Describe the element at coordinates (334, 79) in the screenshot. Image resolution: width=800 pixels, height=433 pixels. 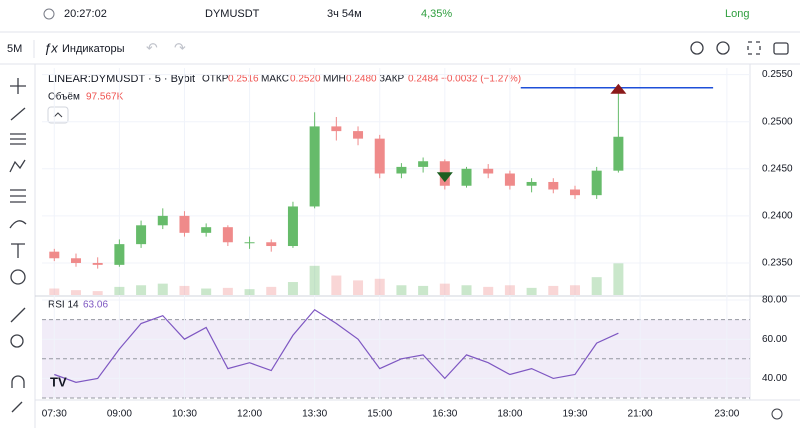
I see `legend-label: МИН` at that location.